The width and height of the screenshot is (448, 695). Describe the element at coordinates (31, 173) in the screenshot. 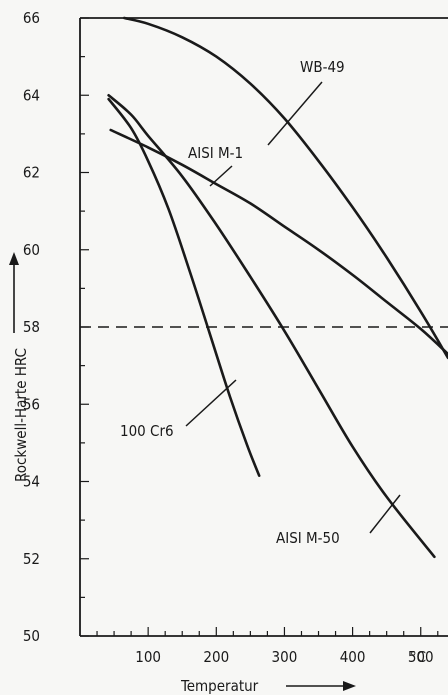

I see `y-tick-label: 62` at that location.